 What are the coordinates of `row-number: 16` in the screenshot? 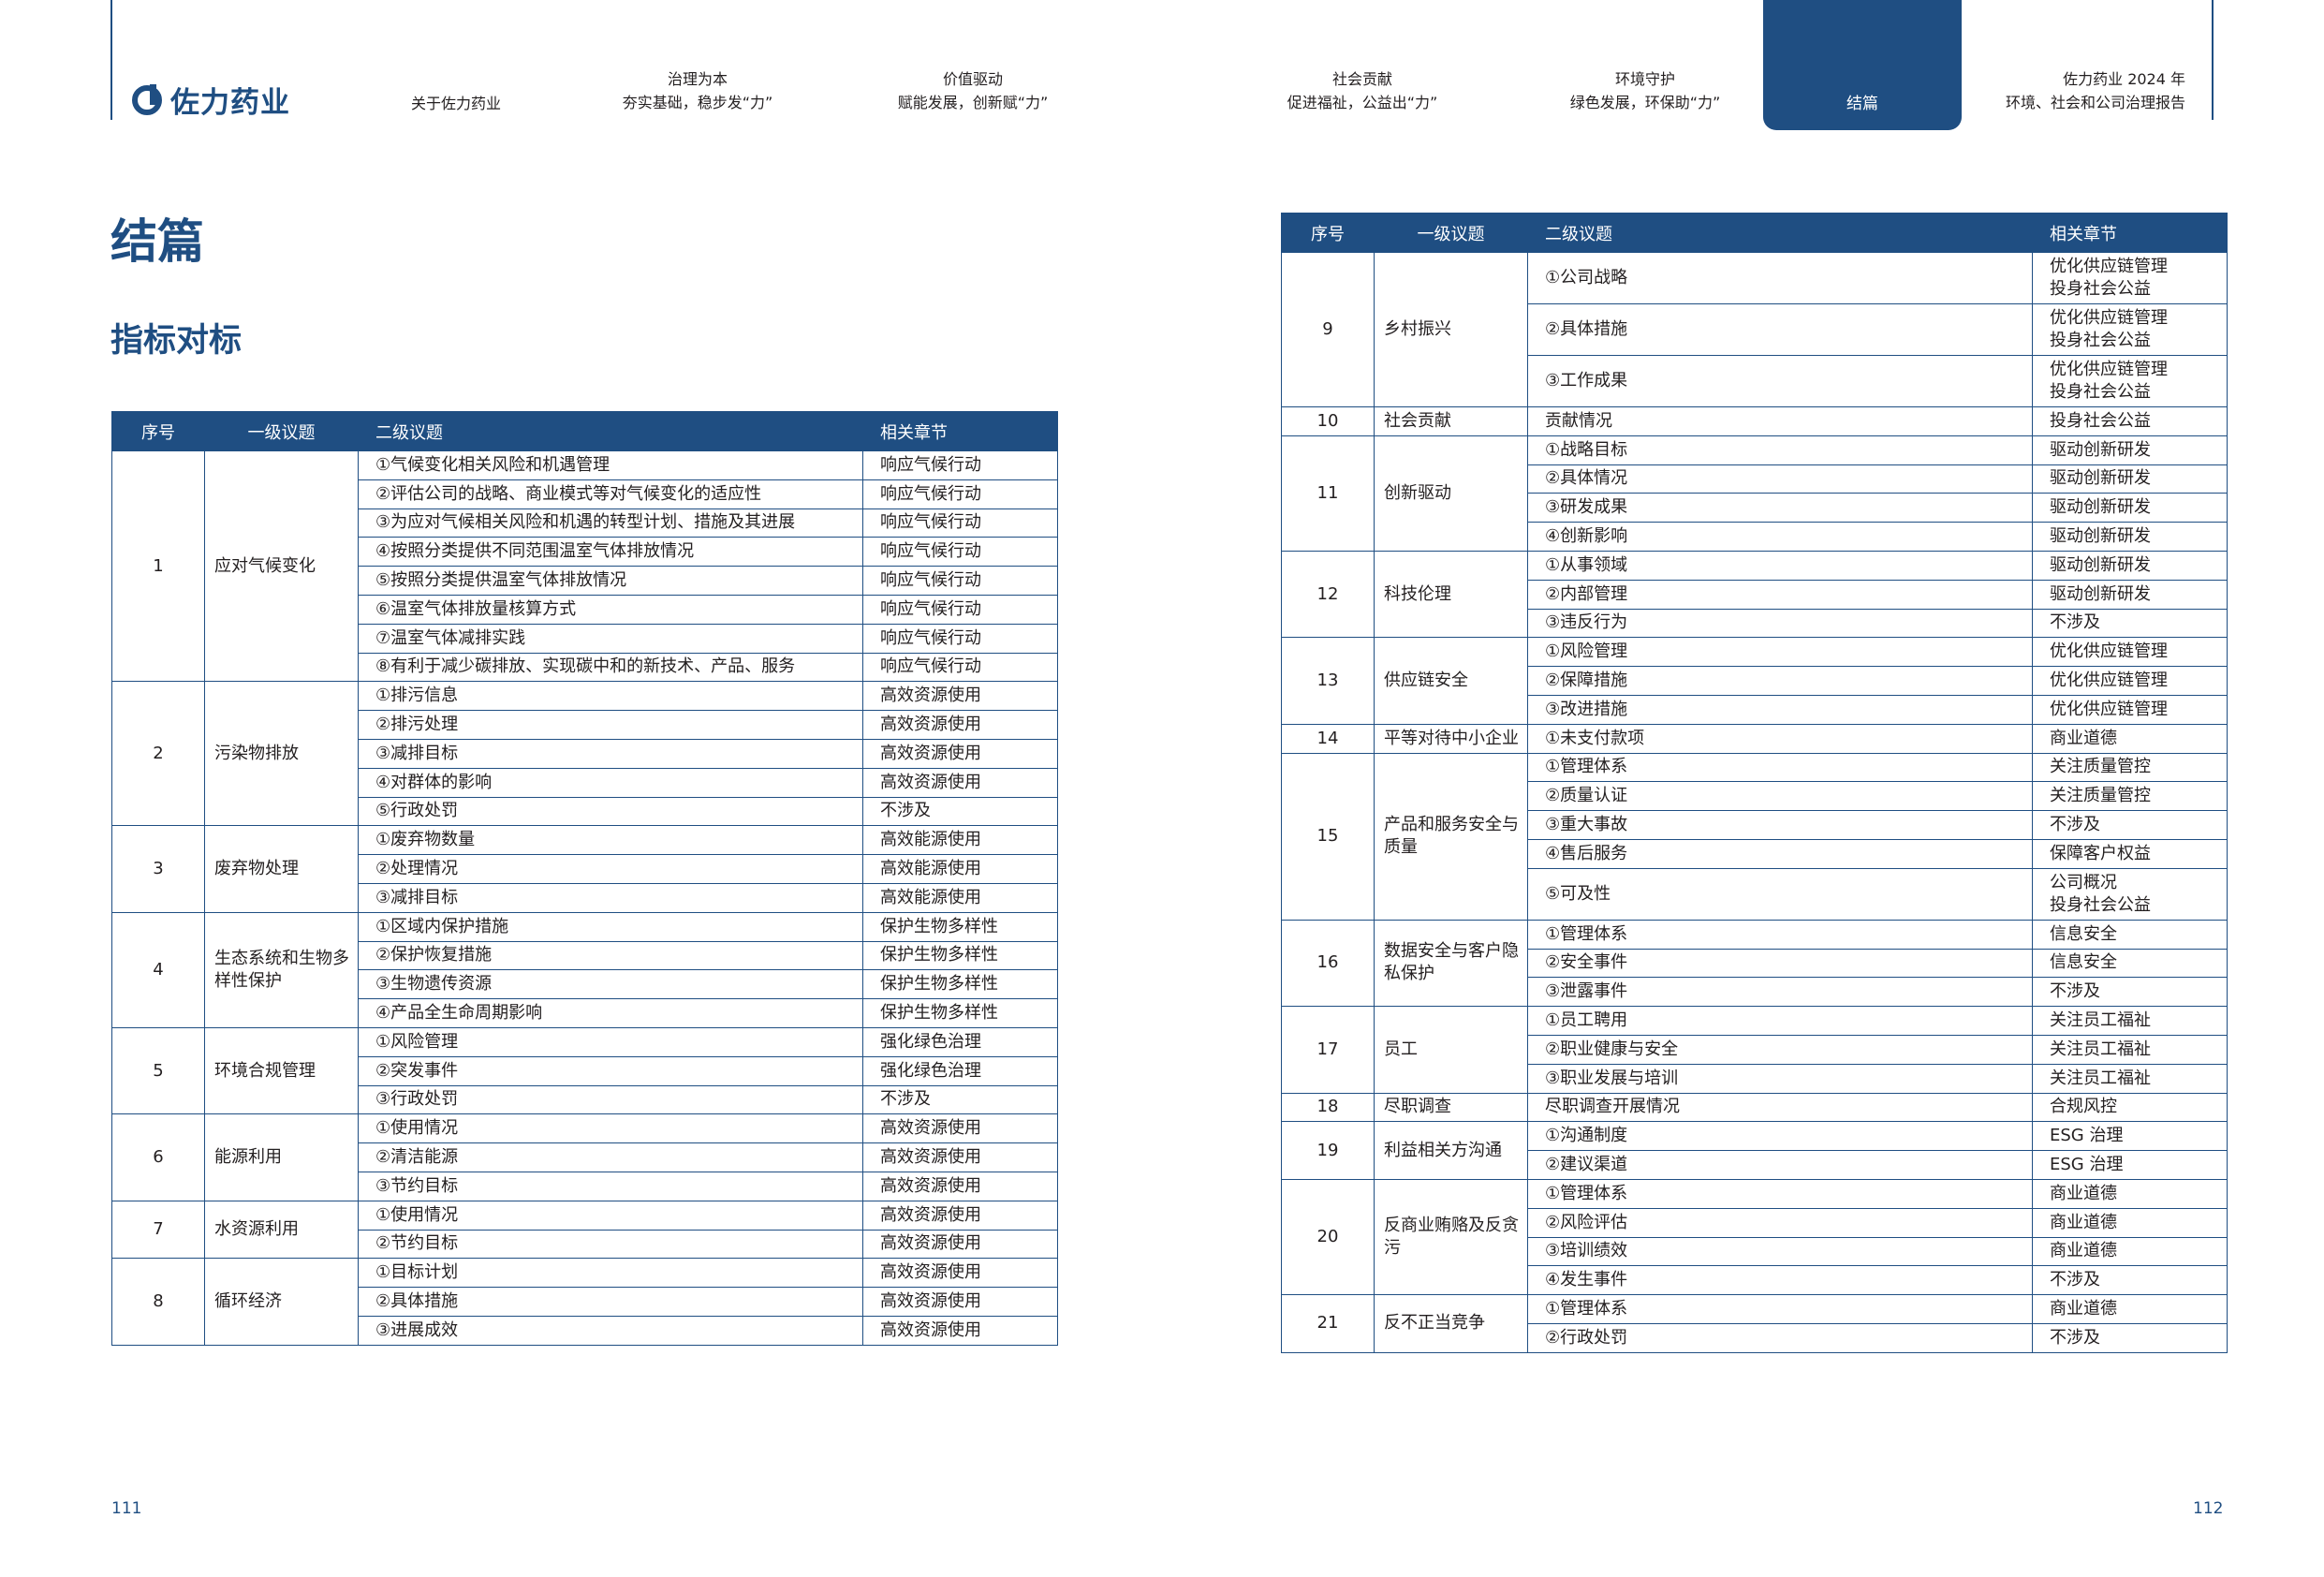 It's located at (1328, 963).